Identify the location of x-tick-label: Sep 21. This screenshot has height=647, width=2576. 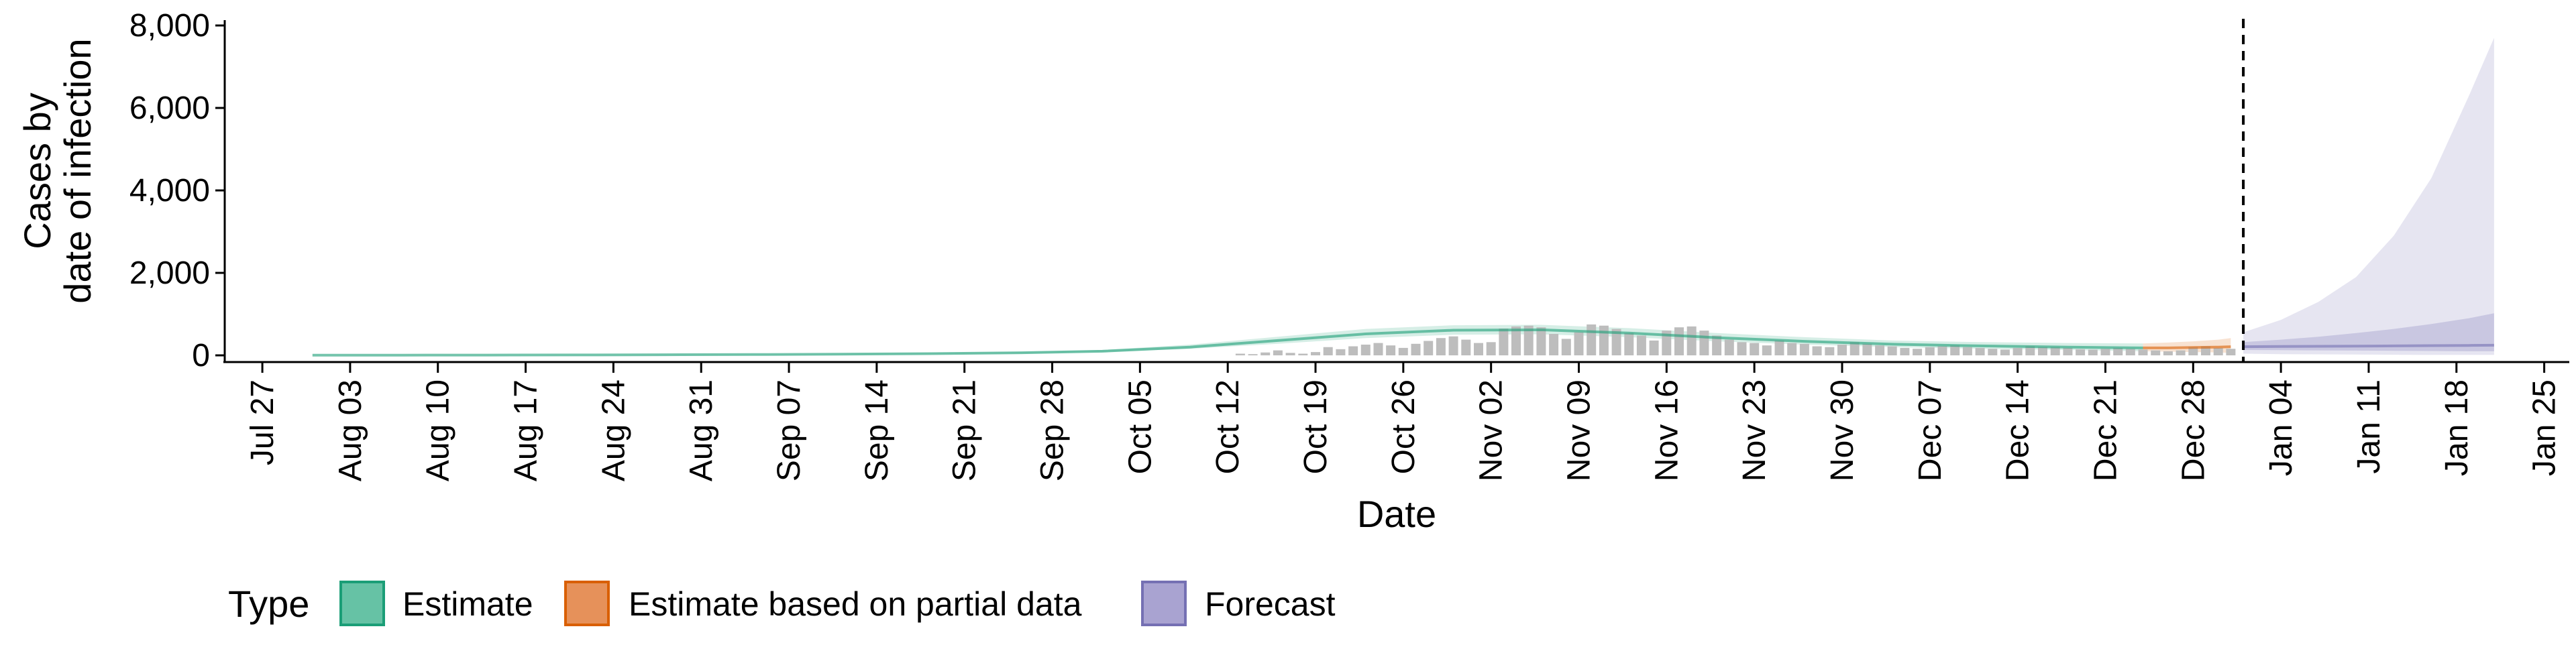
(965, 430).